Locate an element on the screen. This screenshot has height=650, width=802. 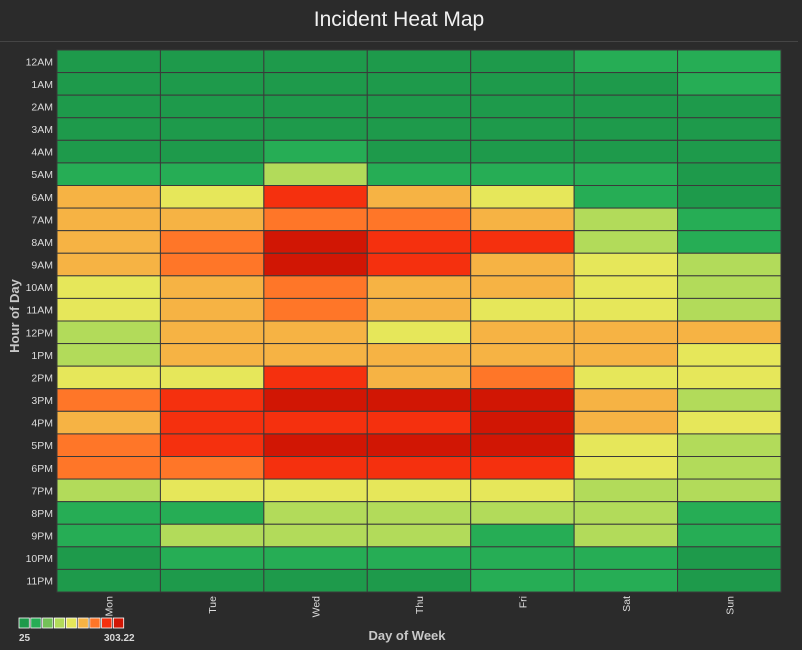
heatmap-cell-wed-1am is located at coordinates (315, 84).